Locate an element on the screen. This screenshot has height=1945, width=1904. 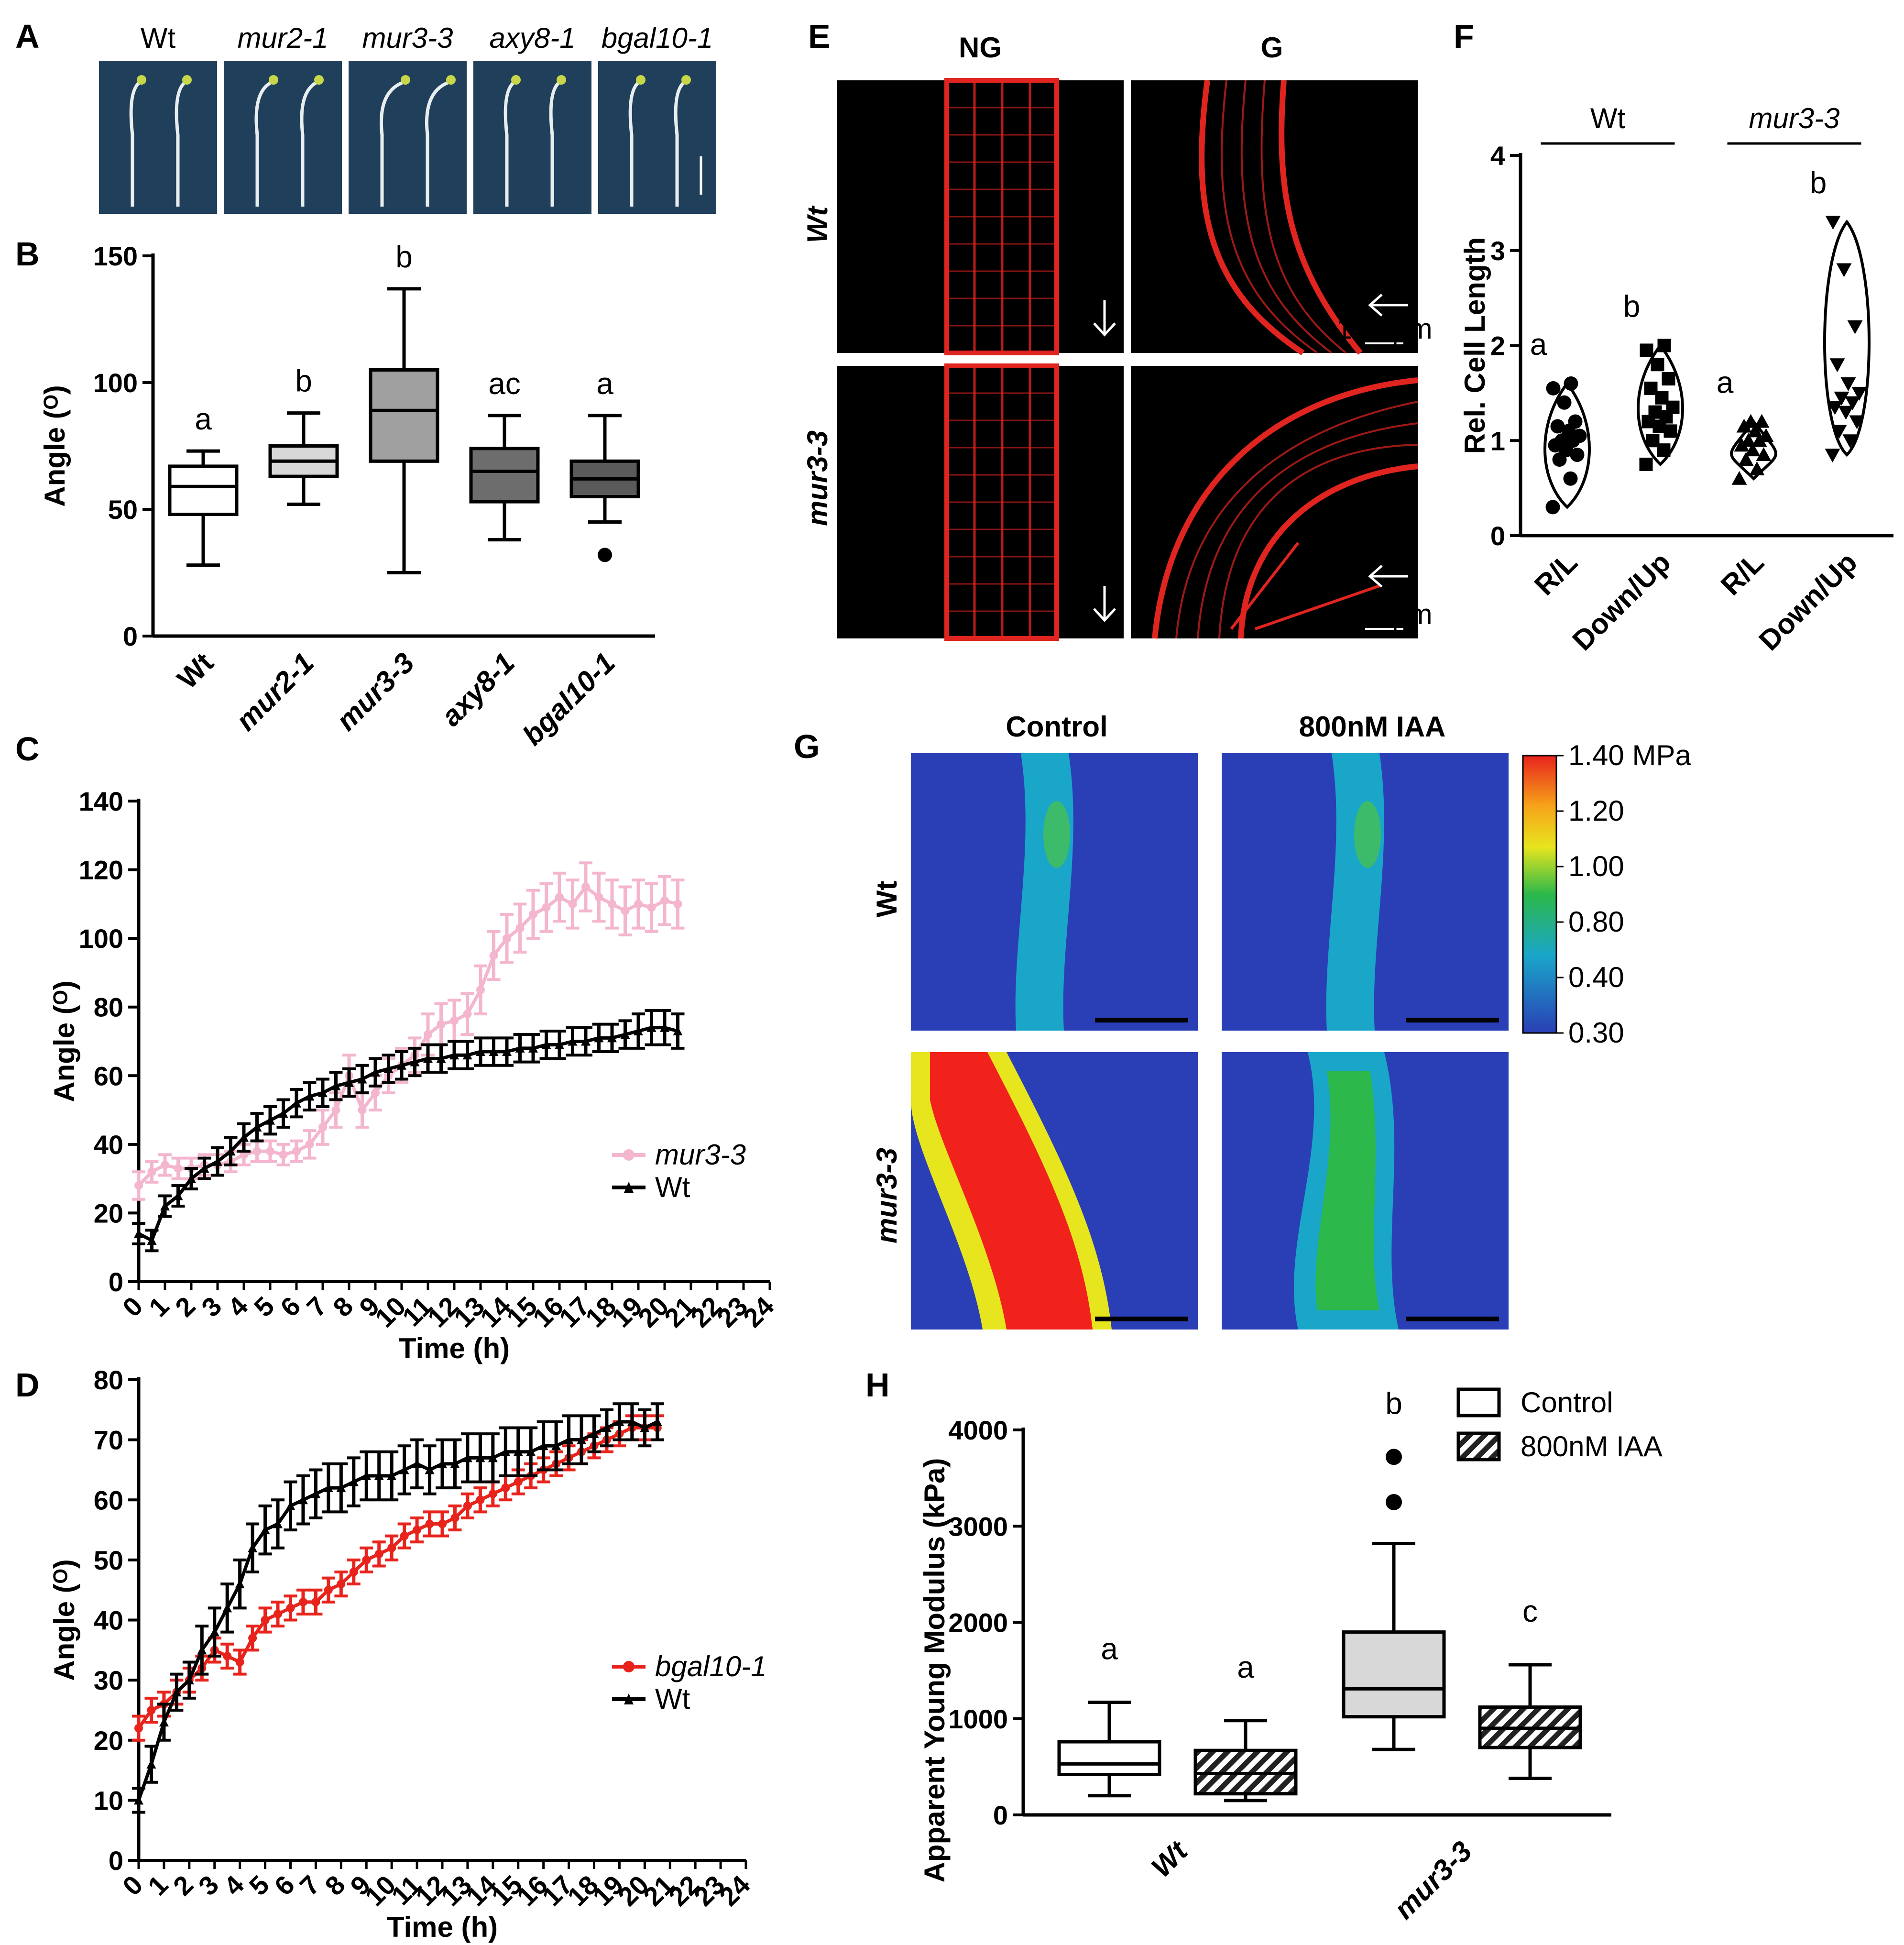
x-tick-label: mur3-3 is located at coordinates (375, 692).